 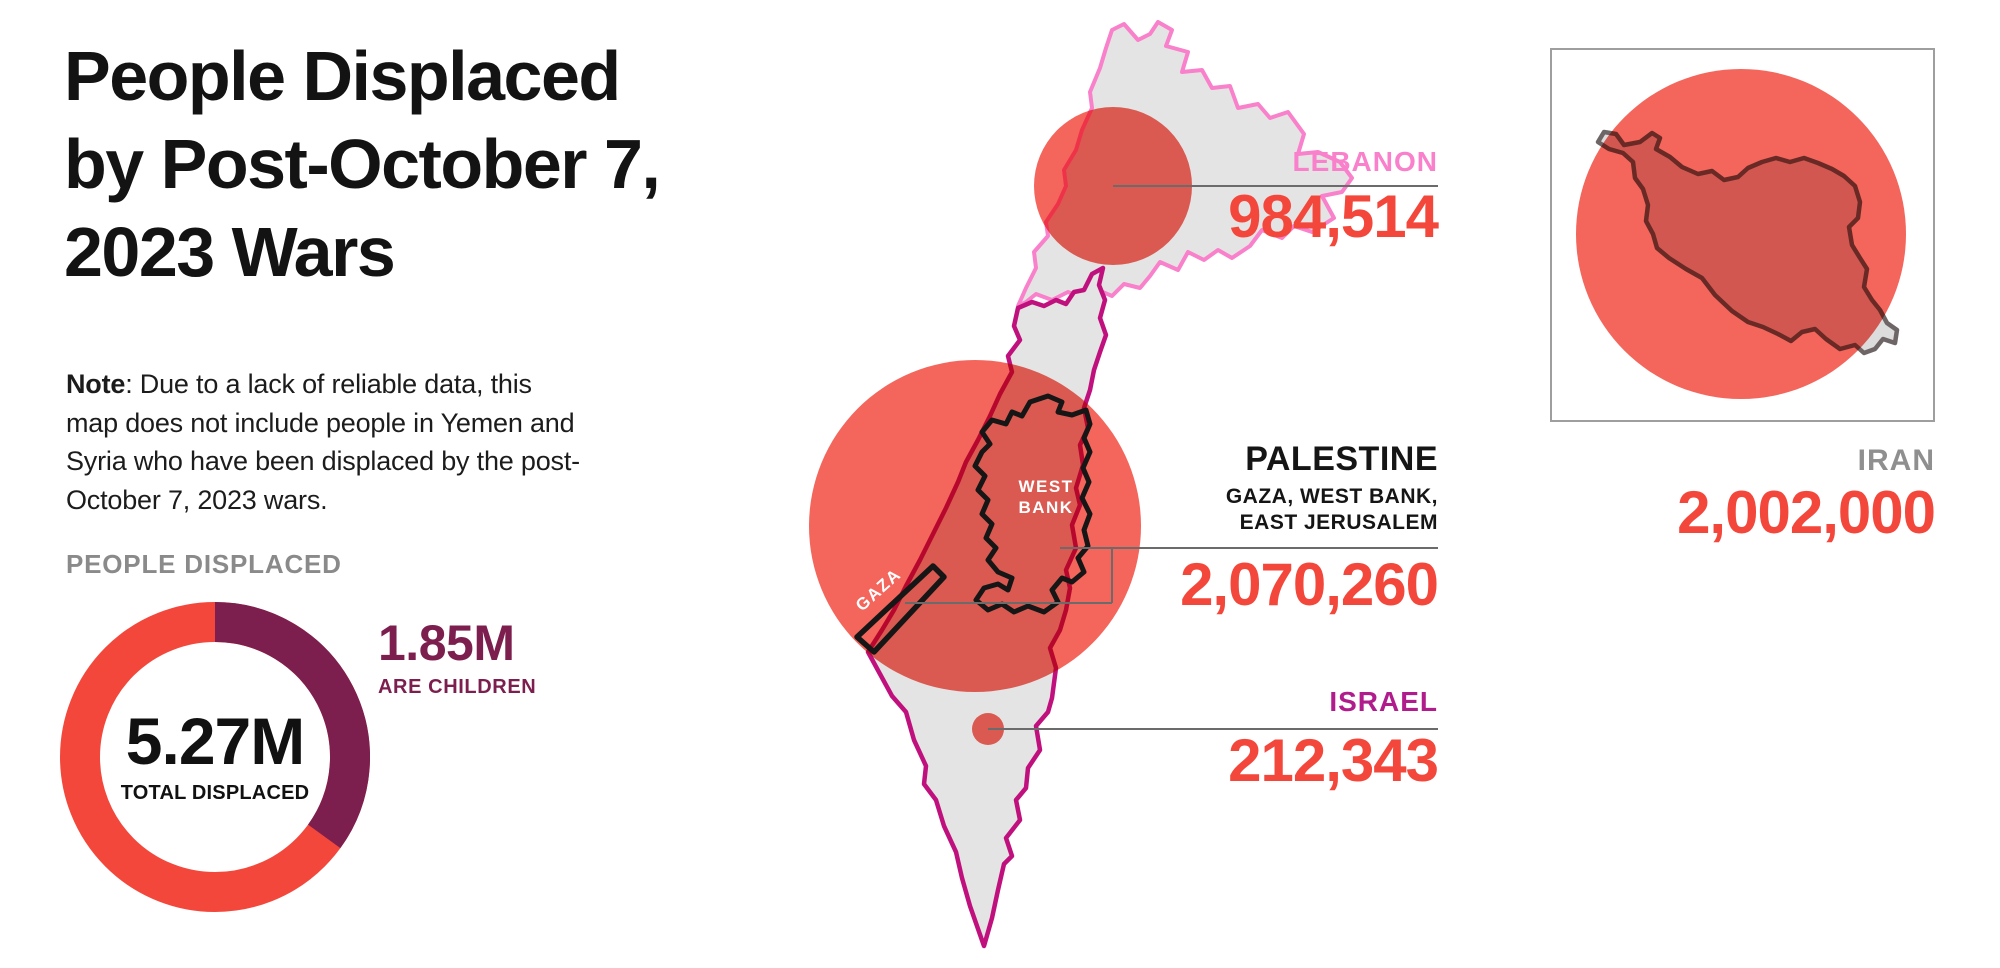 I want to click on donut-total-label: TOTAL DISPLACED, so click(x=215, y=793).